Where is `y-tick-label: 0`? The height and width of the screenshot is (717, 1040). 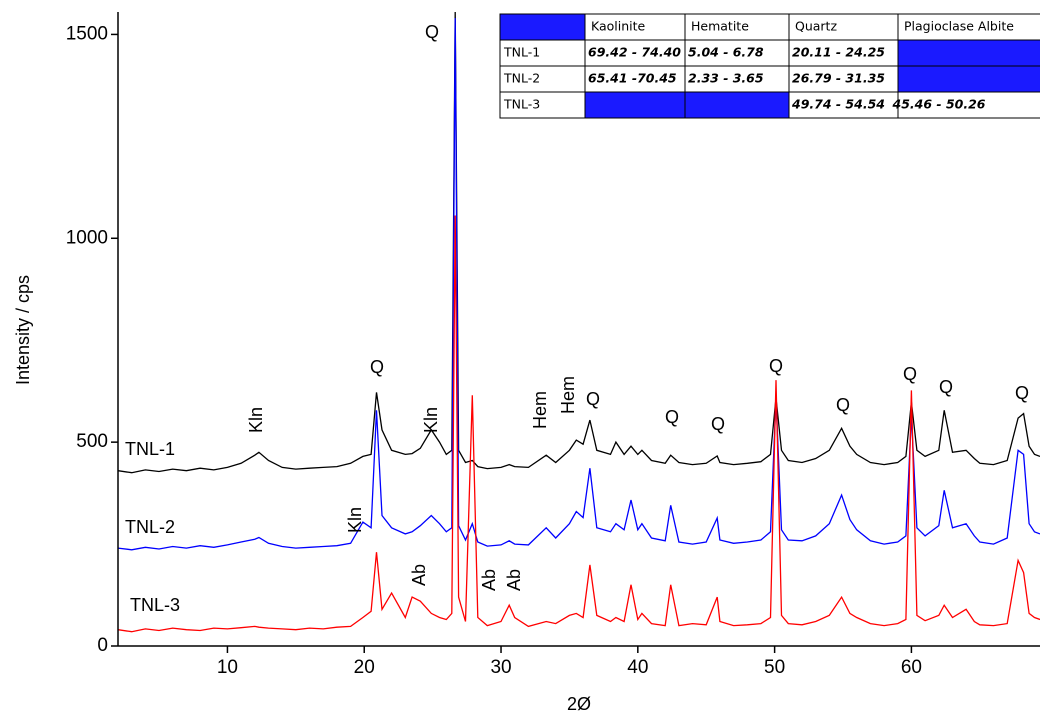 y-tick-label: 0 is located at coordinates (102, 645).